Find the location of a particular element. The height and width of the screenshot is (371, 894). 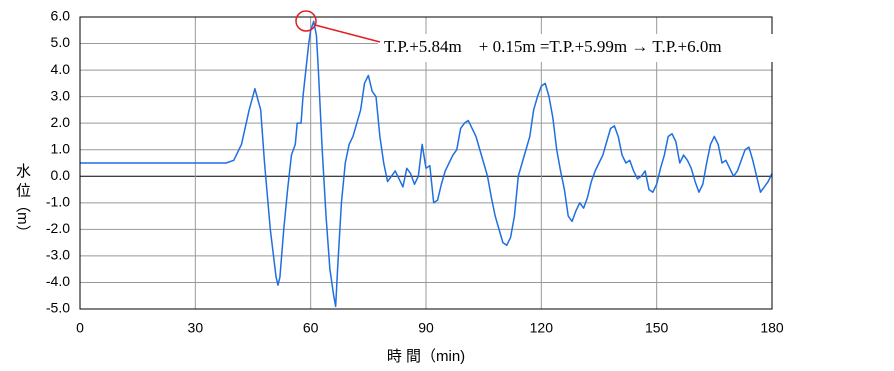

y-tick-label: -3.0 is located at coordinates (58, 255).